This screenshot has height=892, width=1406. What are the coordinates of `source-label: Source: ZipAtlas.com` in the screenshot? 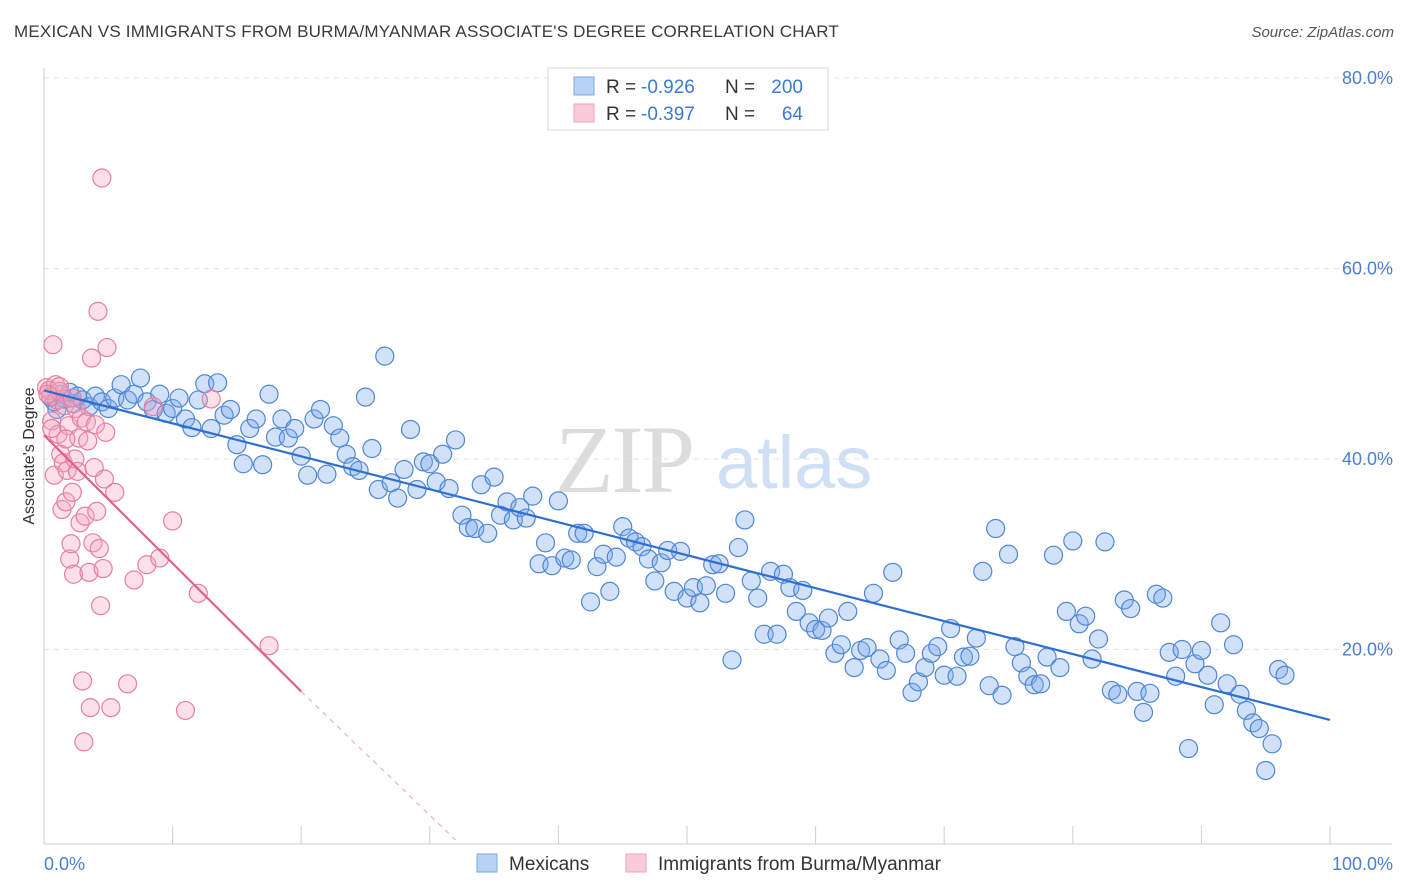 It's located at (1322, 32).